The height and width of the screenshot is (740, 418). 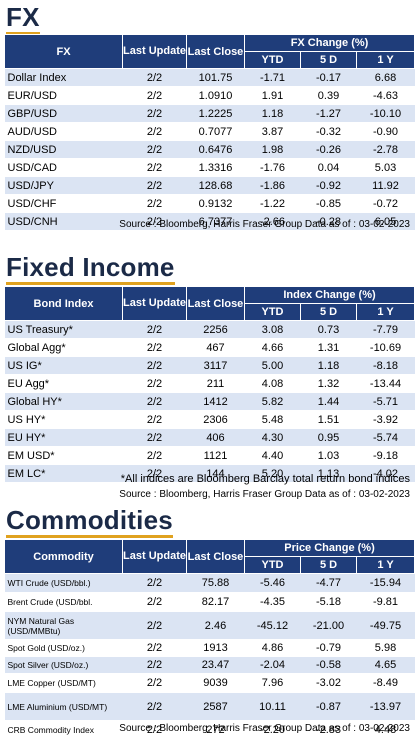 I want to click on commodity-cell-name: Brent Crude (USD/bbl., so click(x=63, y=602).